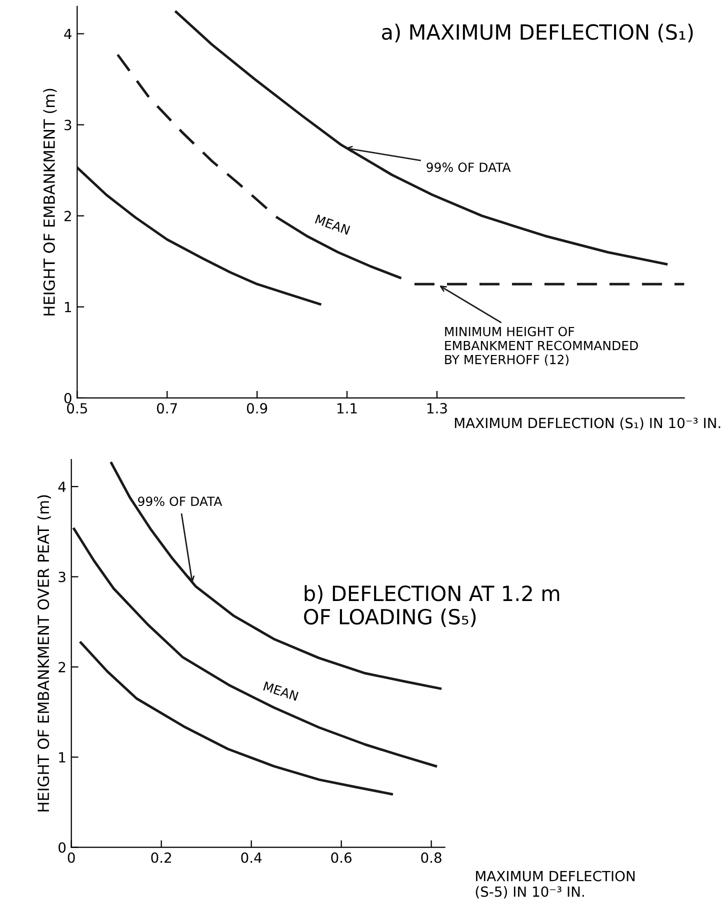 Image resolution: width=728 pixels, height=919 pixels. Describe the element at coordinates (257, 408) in the screenshot. I see `x-tick-label: 0.9` at that location.